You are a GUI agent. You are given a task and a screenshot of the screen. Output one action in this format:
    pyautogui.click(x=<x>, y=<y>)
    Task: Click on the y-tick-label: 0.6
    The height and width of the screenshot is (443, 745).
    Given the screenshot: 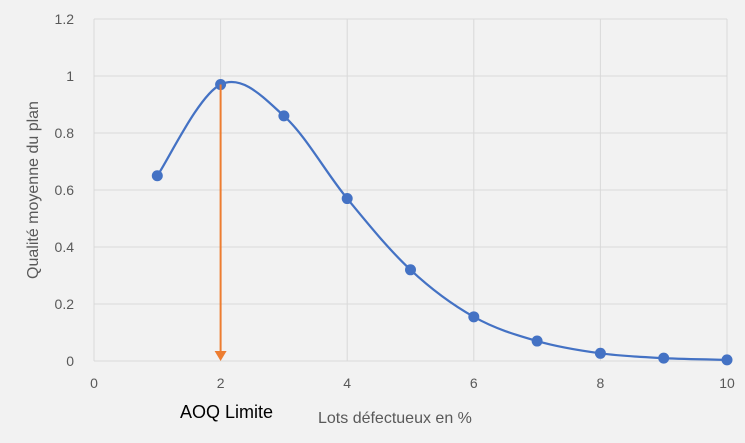 What is the action you would take?
    pyautogui.click(x=65, y=190)
    